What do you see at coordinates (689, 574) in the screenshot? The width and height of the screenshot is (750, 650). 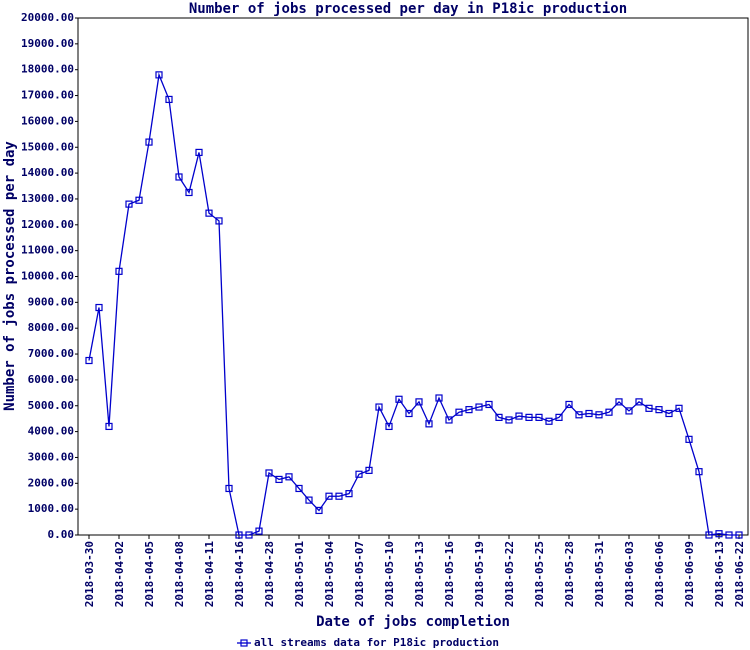 I see `x-tick-label: 2018-06-09` at bounding box center [689, 574].